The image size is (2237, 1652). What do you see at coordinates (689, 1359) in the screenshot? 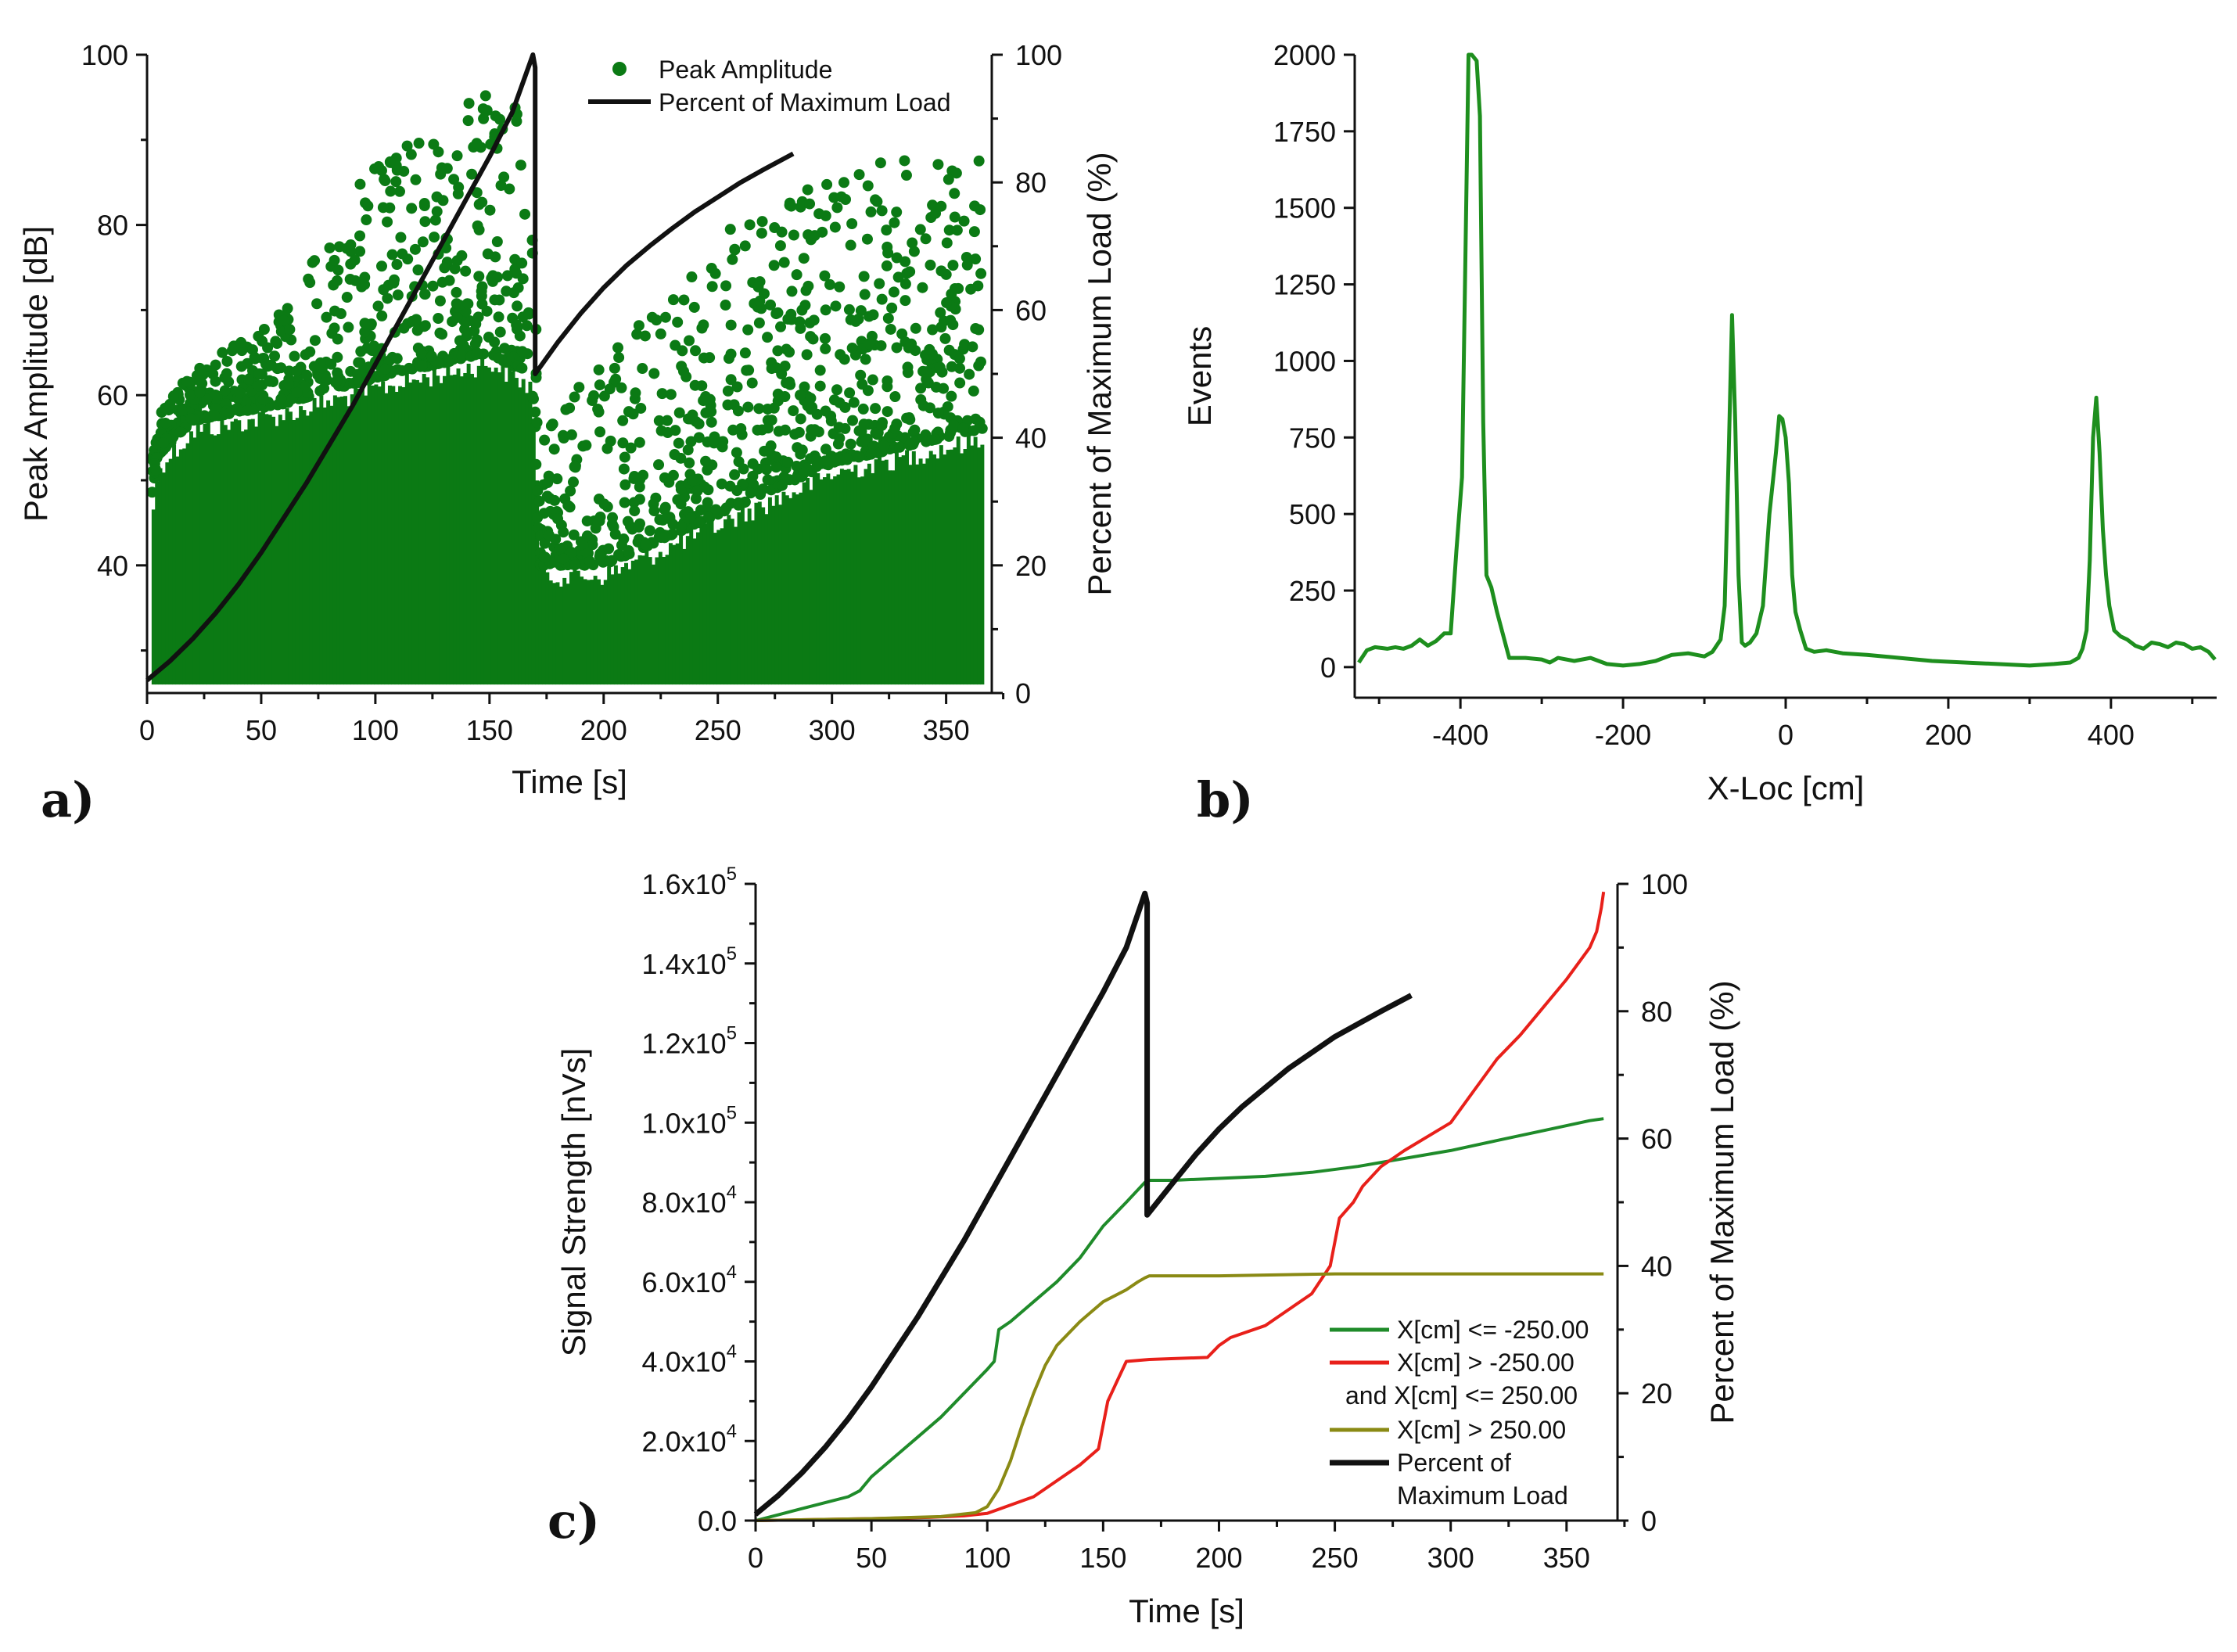
I see `y-tick-label: 4.0x10⁴` at bounding box center [689, 1359].